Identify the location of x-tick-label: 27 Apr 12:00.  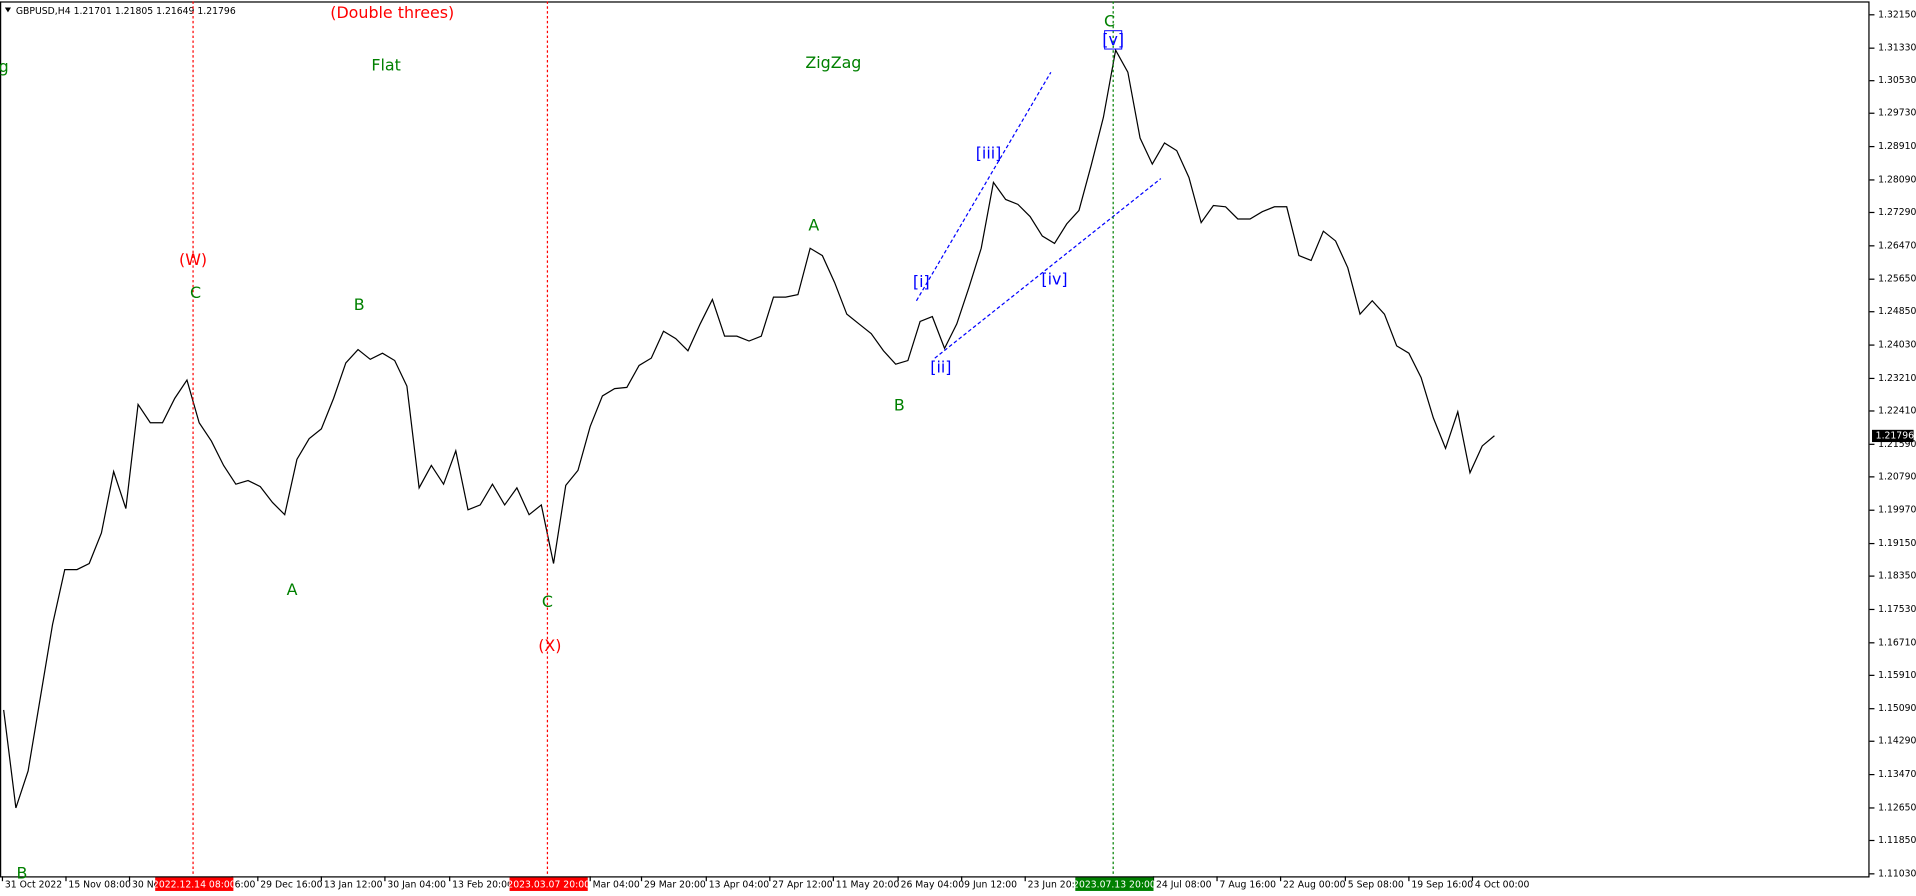
(802, 884).